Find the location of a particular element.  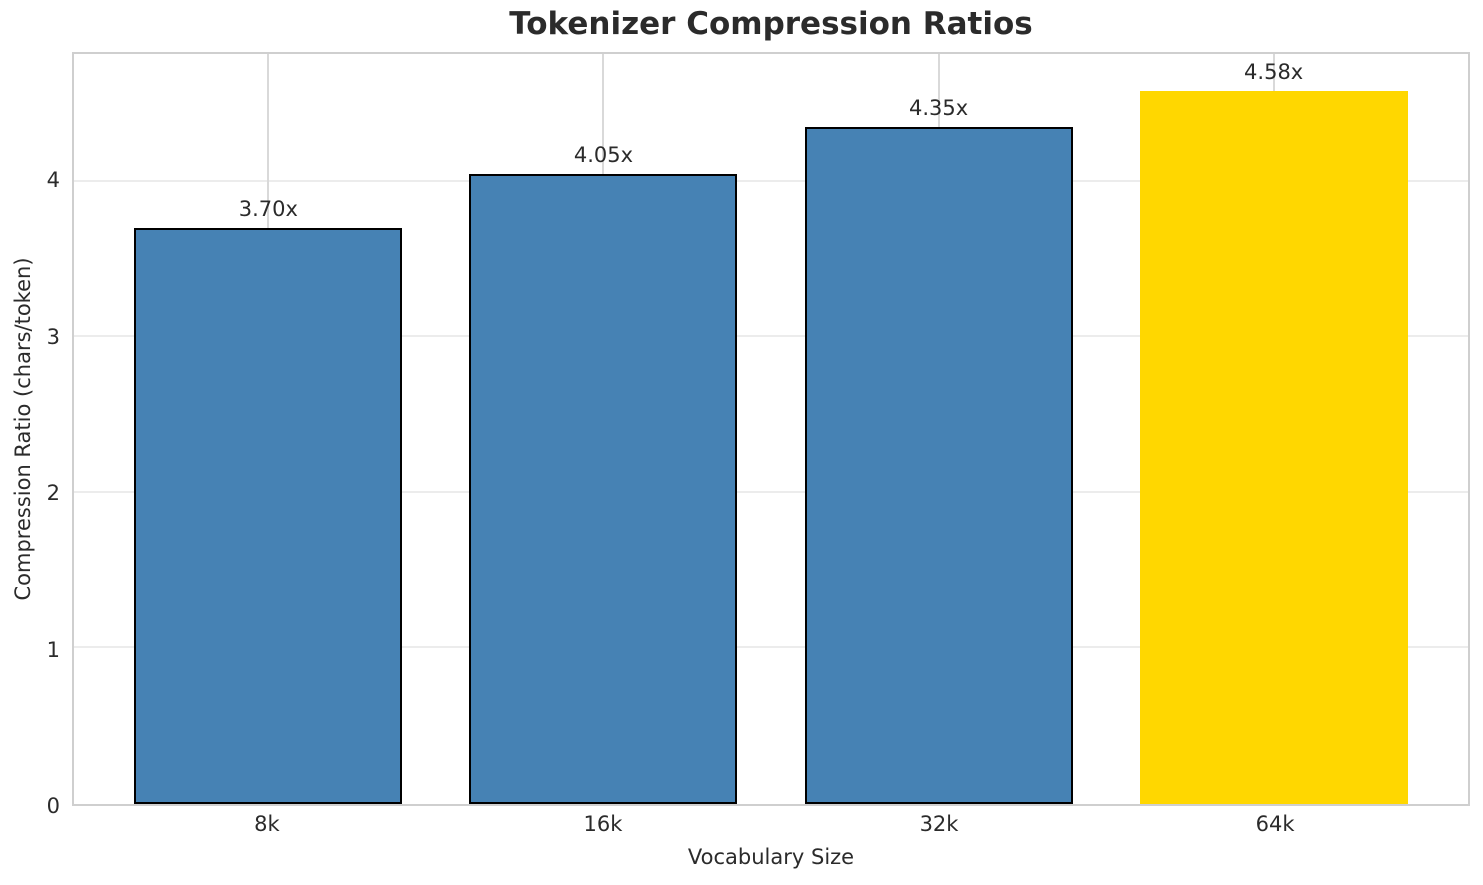

x-tick-label-8k: 8k is located at coordinates (267, 824).